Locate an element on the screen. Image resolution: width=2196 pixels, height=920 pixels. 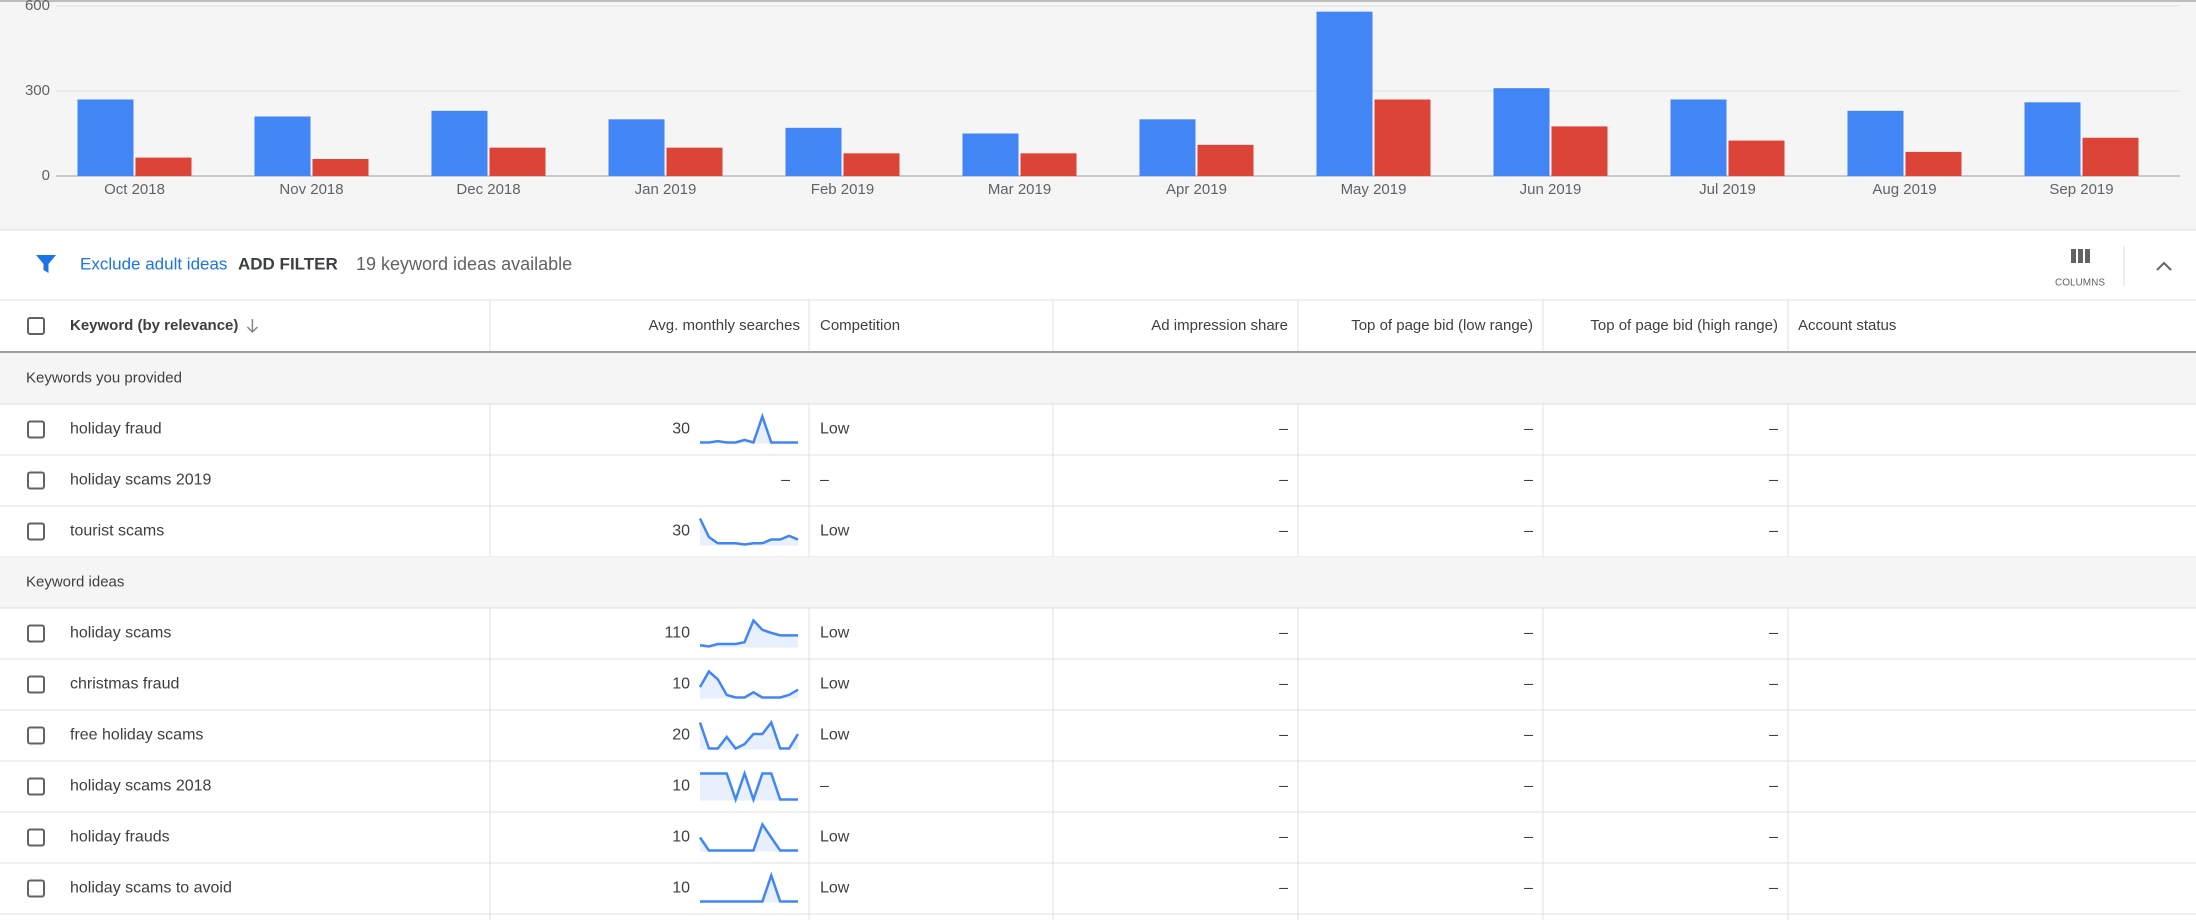
column-header: Top of page bid (high range) is located at coordinates (1684, 325).